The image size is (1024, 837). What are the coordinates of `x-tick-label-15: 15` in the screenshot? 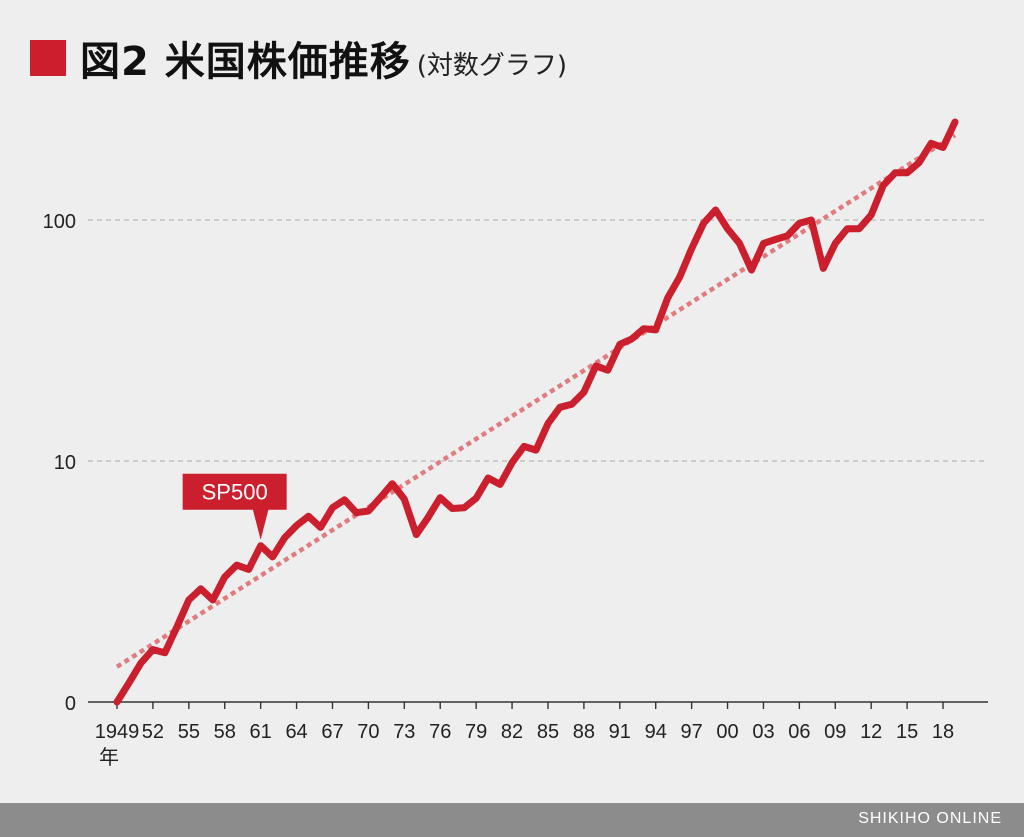 It's located at (907, 732).